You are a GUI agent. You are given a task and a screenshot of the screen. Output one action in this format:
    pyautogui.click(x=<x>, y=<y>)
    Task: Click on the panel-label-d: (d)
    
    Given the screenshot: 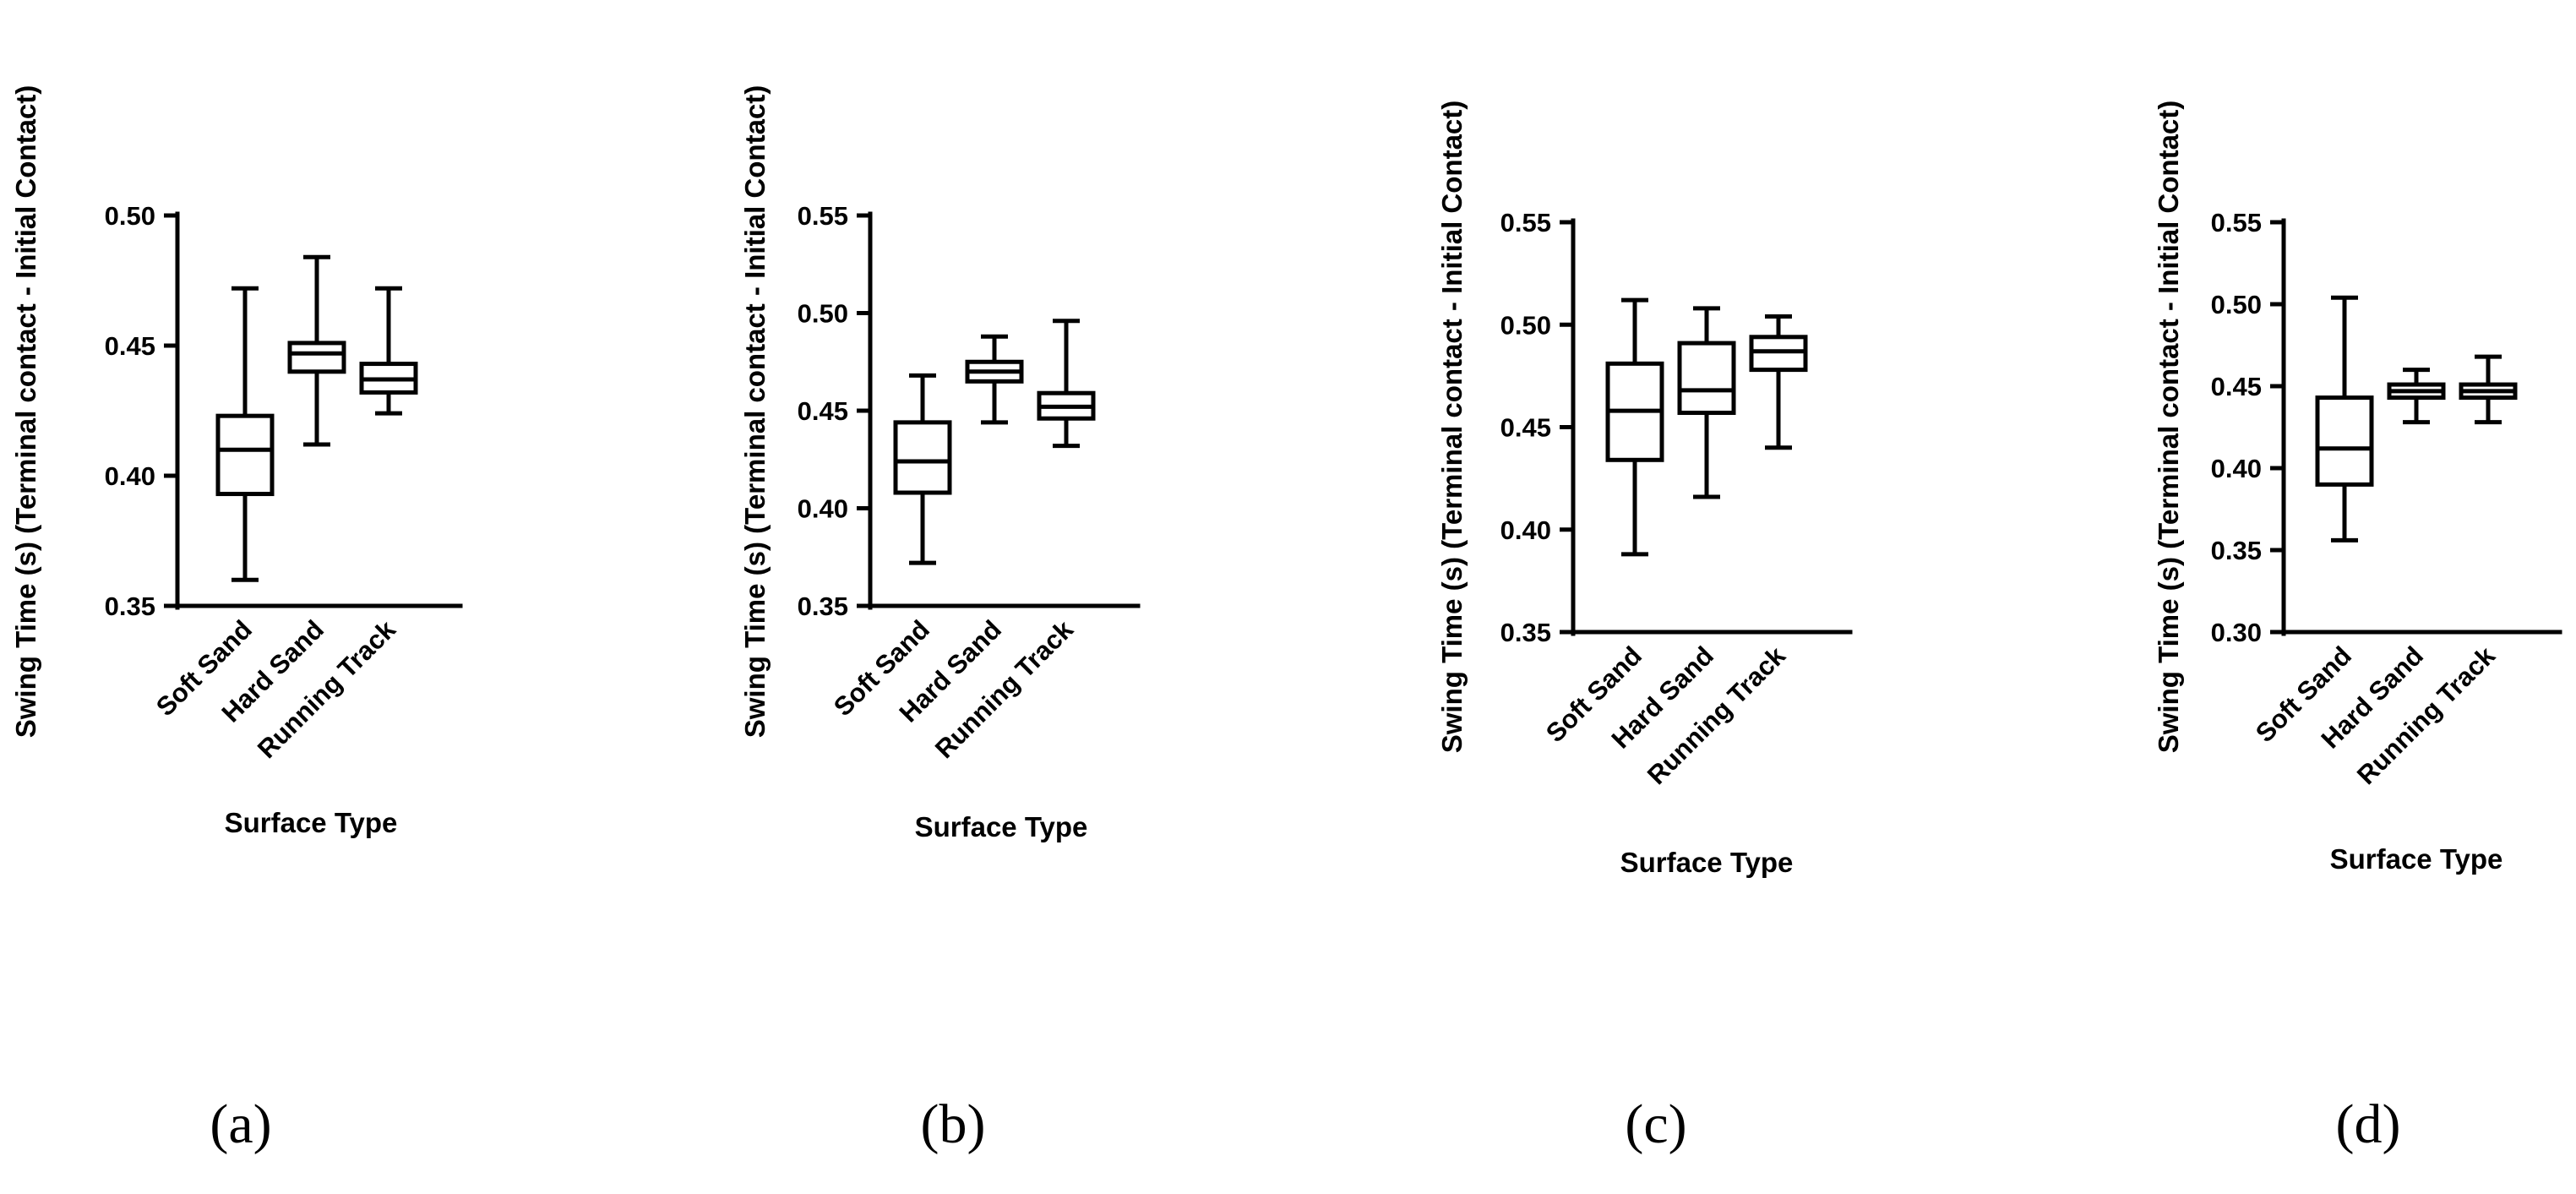 What is the action you would take?
    pyautogui.click(x=2368, y=1124)
    